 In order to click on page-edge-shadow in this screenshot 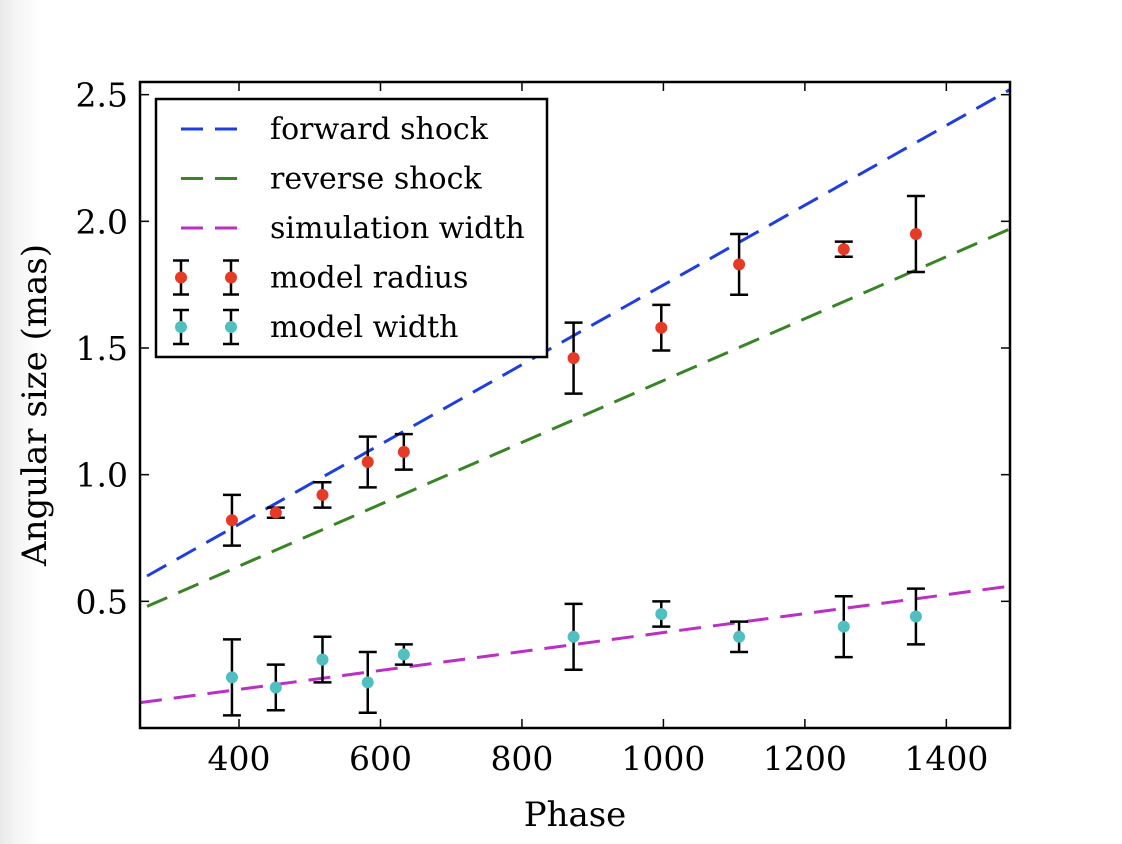, I will do `click(21, 422)`.